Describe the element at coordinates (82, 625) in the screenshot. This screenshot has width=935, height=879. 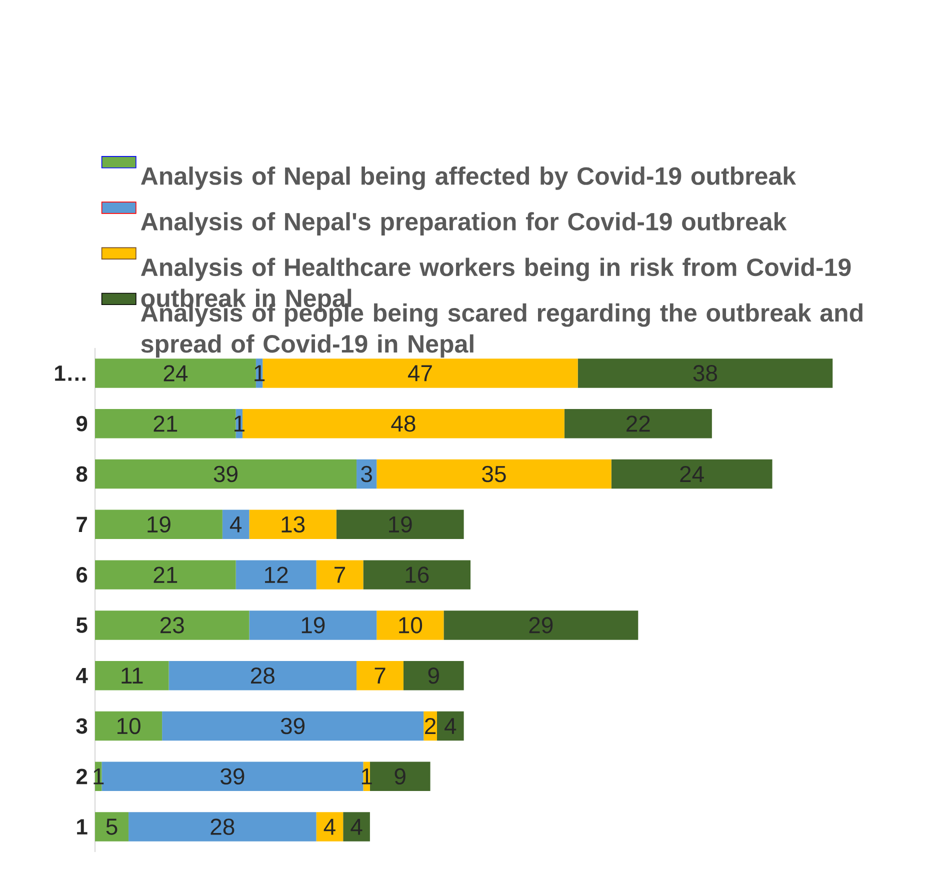
I see `y-tick-label: 5` at that location.